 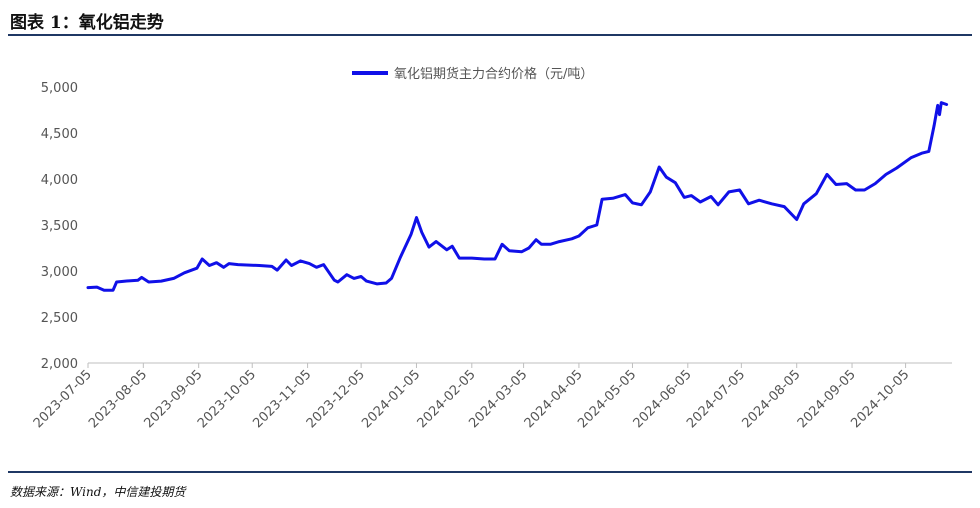 I want to click on bottom-rule, so click(x=490, y=472).